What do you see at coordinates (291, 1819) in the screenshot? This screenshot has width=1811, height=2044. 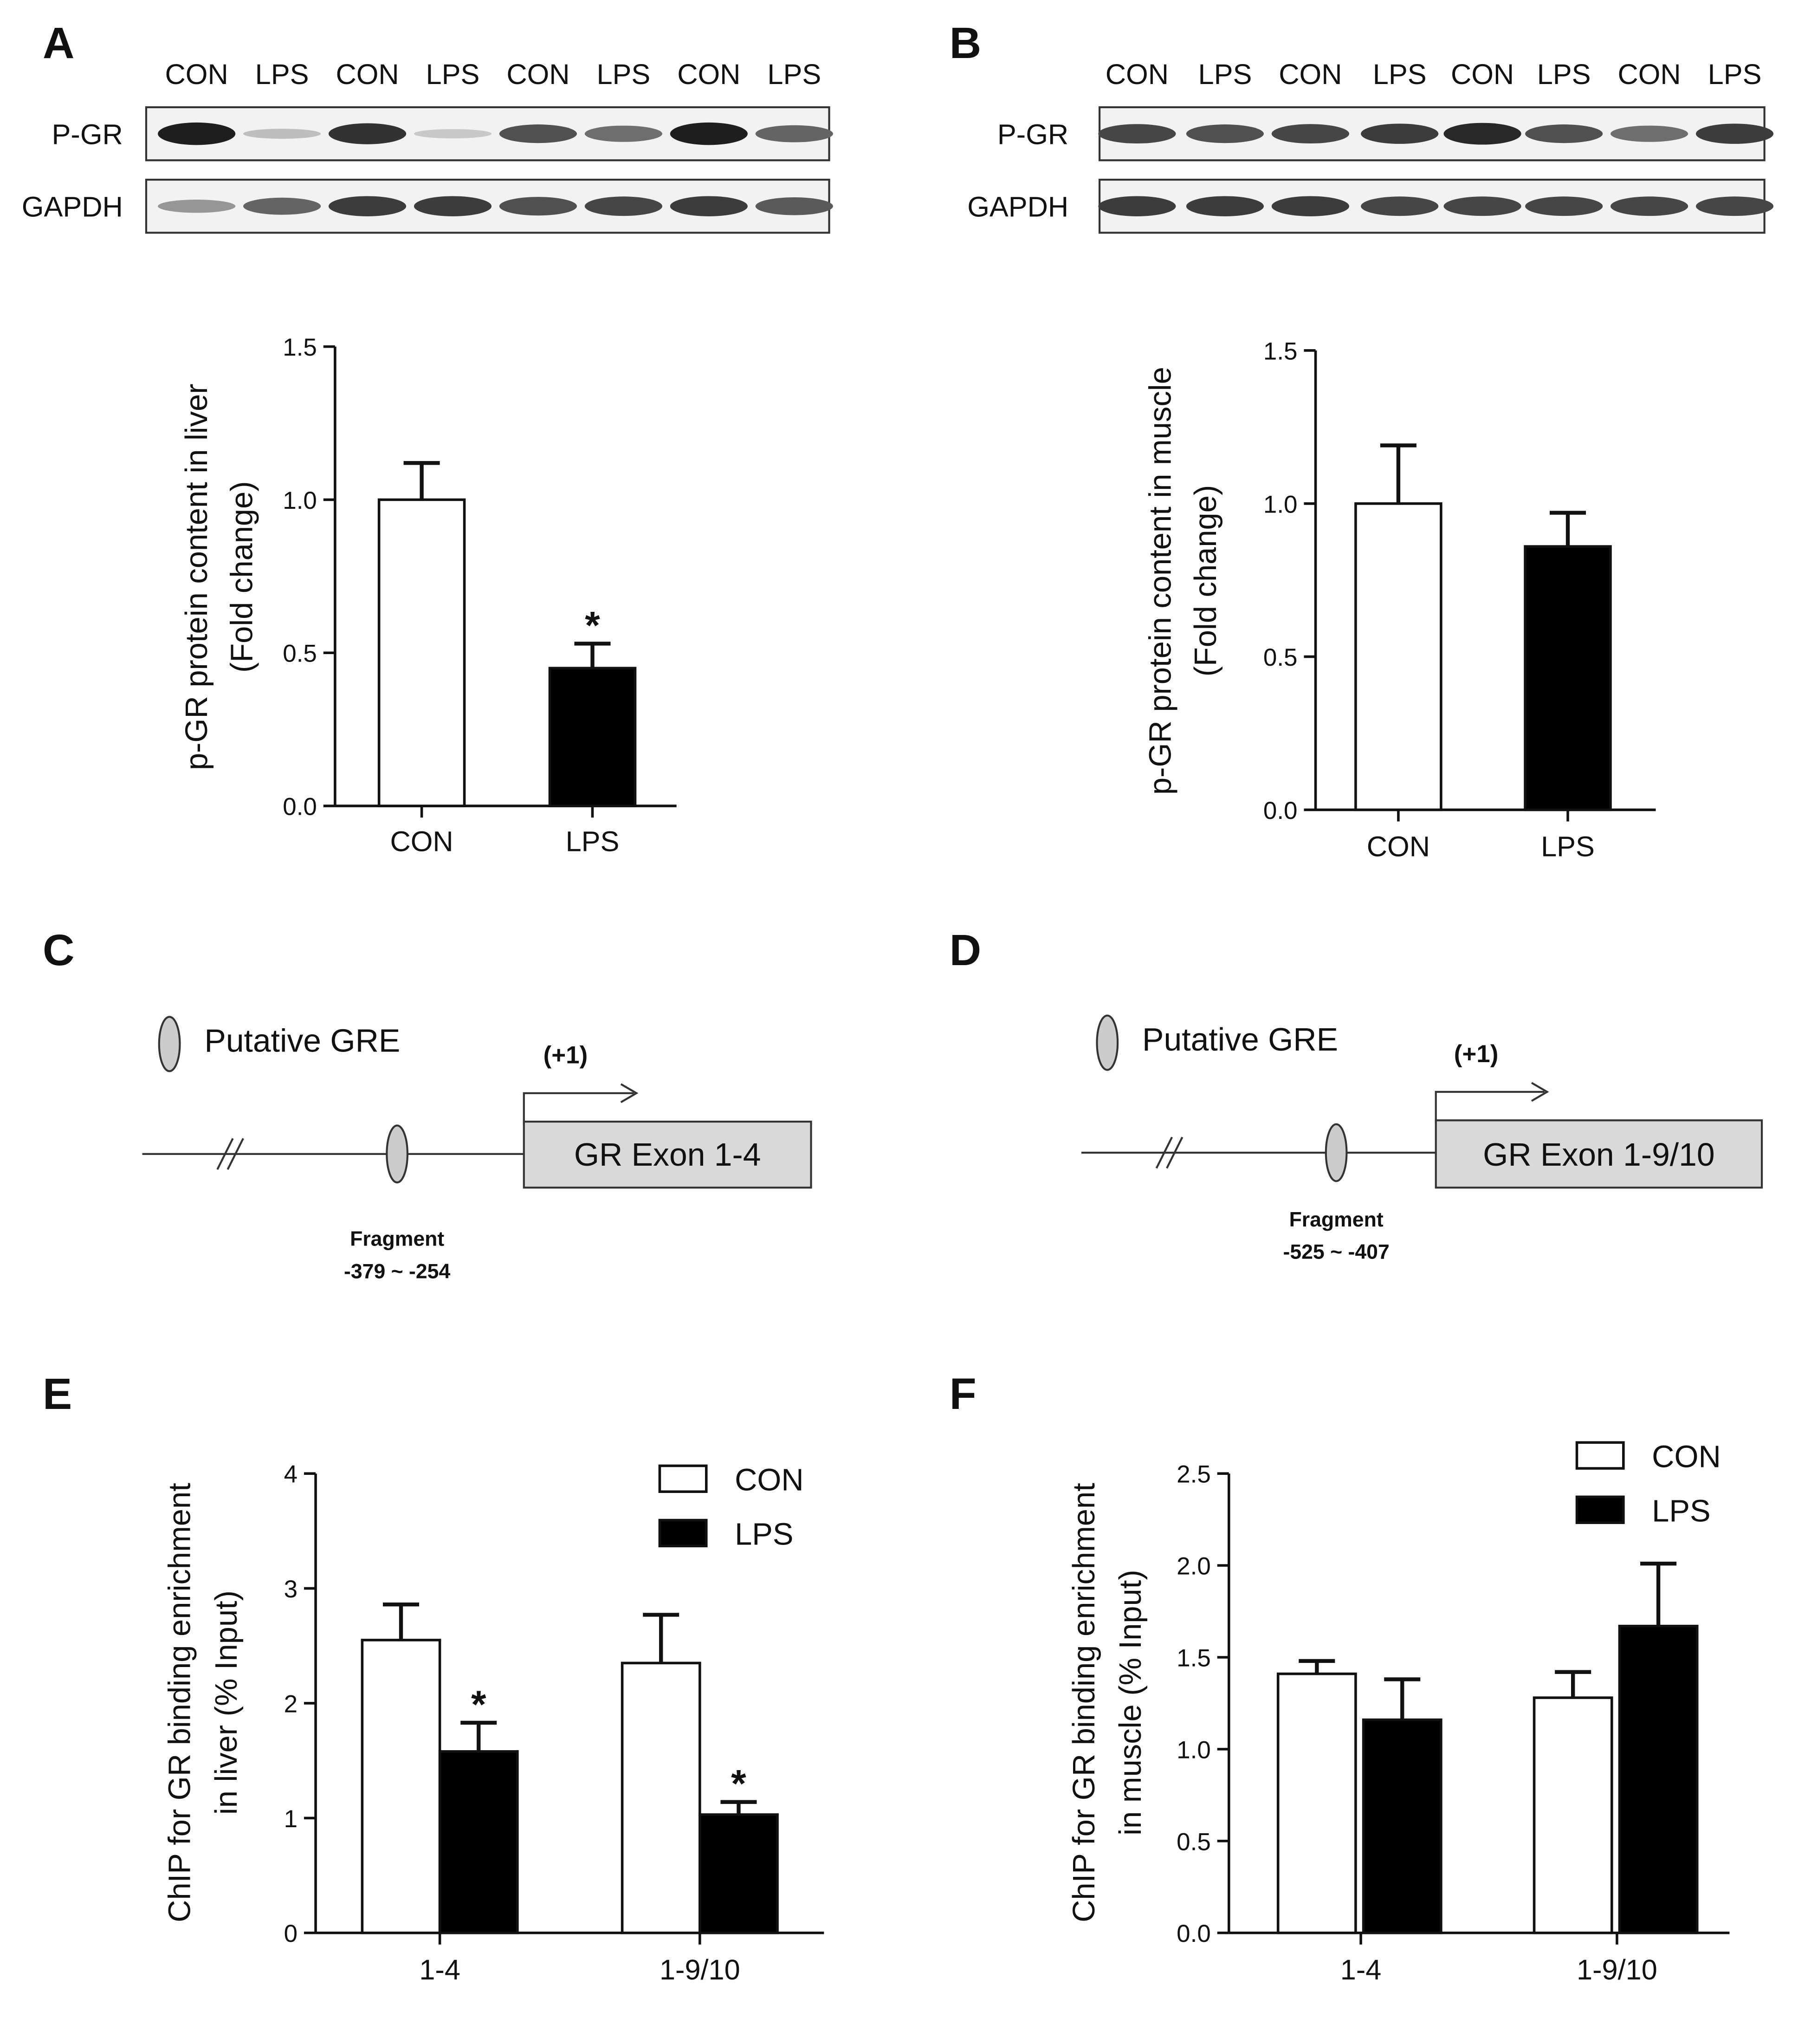 I see `y-tick-label: 1` at bounding box center [291, 1819].